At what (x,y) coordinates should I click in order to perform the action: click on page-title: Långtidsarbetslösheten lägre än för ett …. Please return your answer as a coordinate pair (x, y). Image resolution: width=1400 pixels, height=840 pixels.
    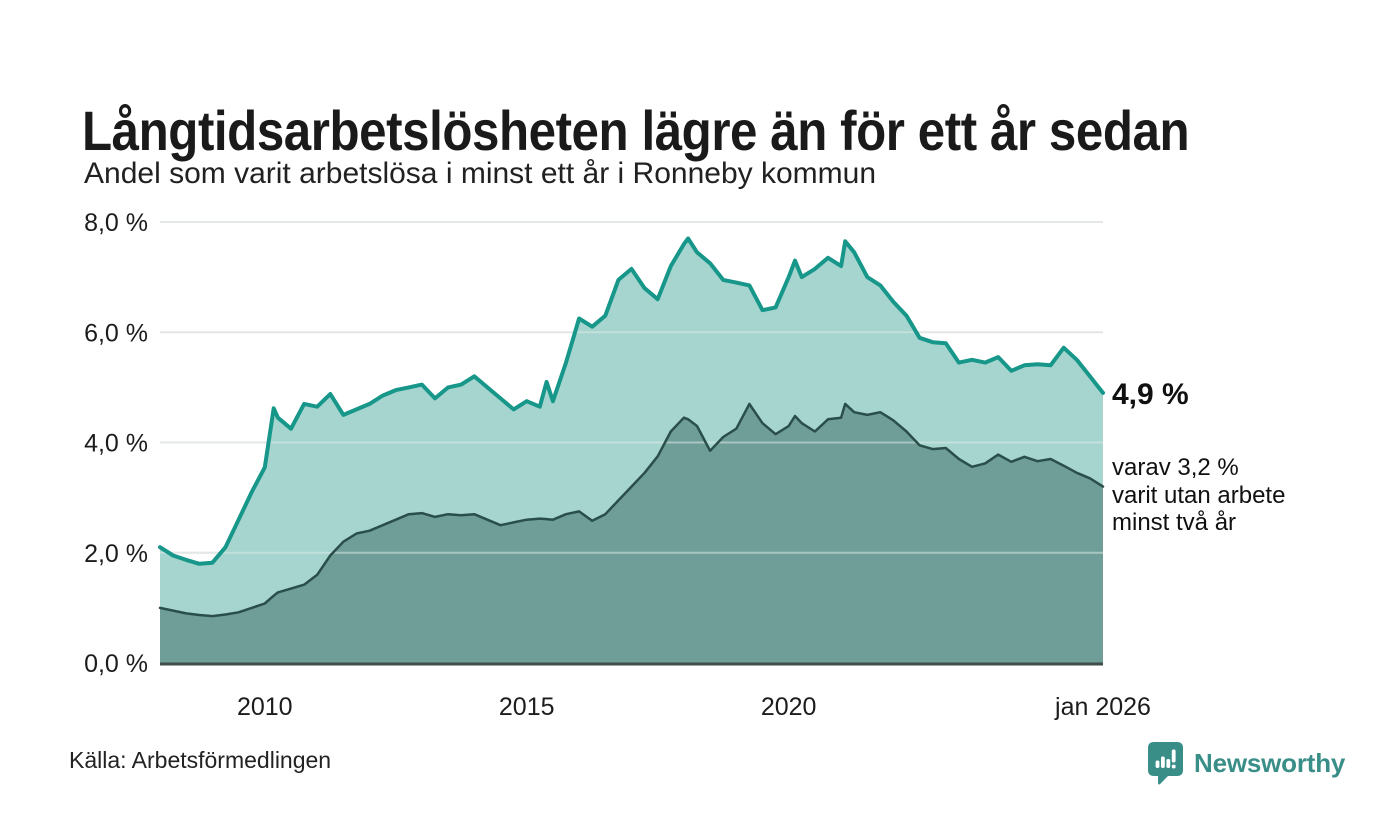
    Looking at the image, I should click on (636, 130).